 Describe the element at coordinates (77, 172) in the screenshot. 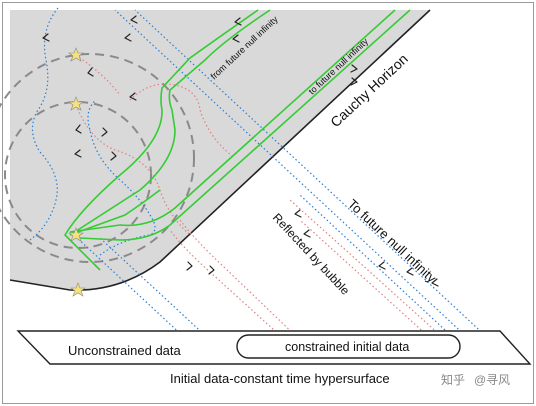

I see `star-markers` at that location.